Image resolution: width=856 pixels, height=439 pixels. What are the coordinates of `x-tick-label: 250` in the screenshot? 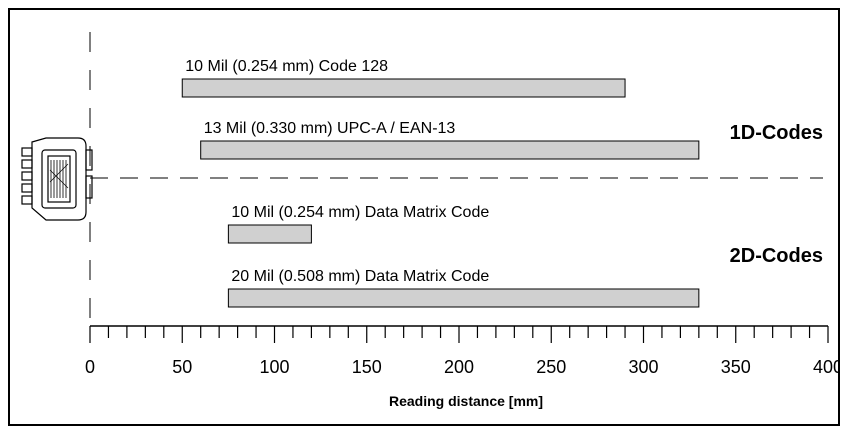 It's located at (551, 367).